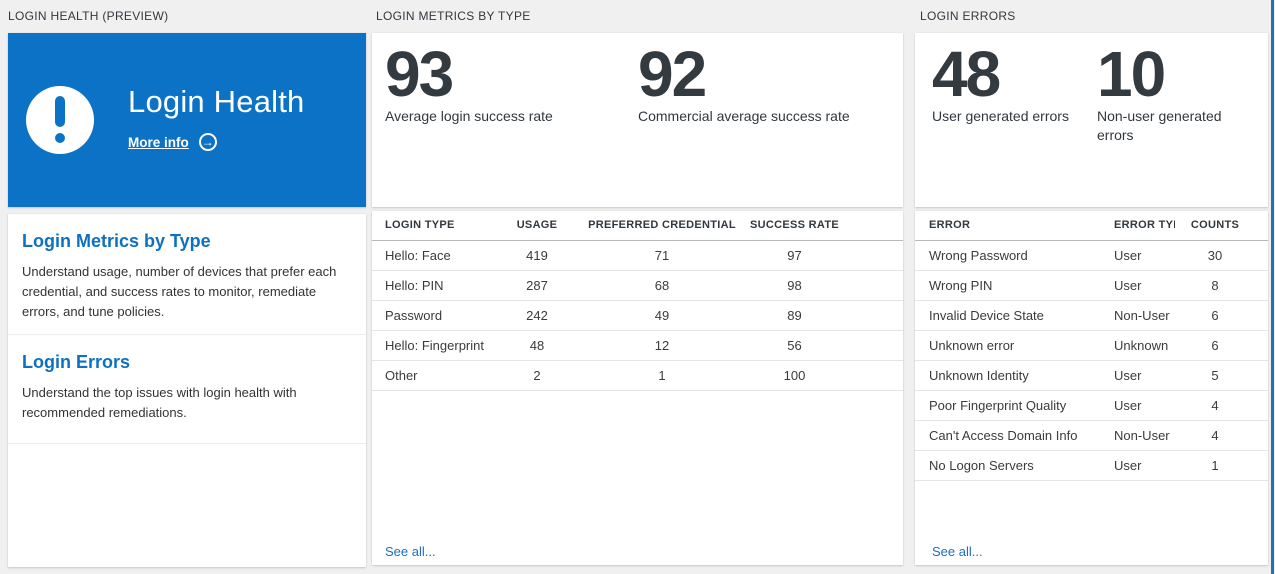  What do you see at coordinates (419, 74) in the screenshot?
I see `stat-value: 93` at bounding box center [419, 74].